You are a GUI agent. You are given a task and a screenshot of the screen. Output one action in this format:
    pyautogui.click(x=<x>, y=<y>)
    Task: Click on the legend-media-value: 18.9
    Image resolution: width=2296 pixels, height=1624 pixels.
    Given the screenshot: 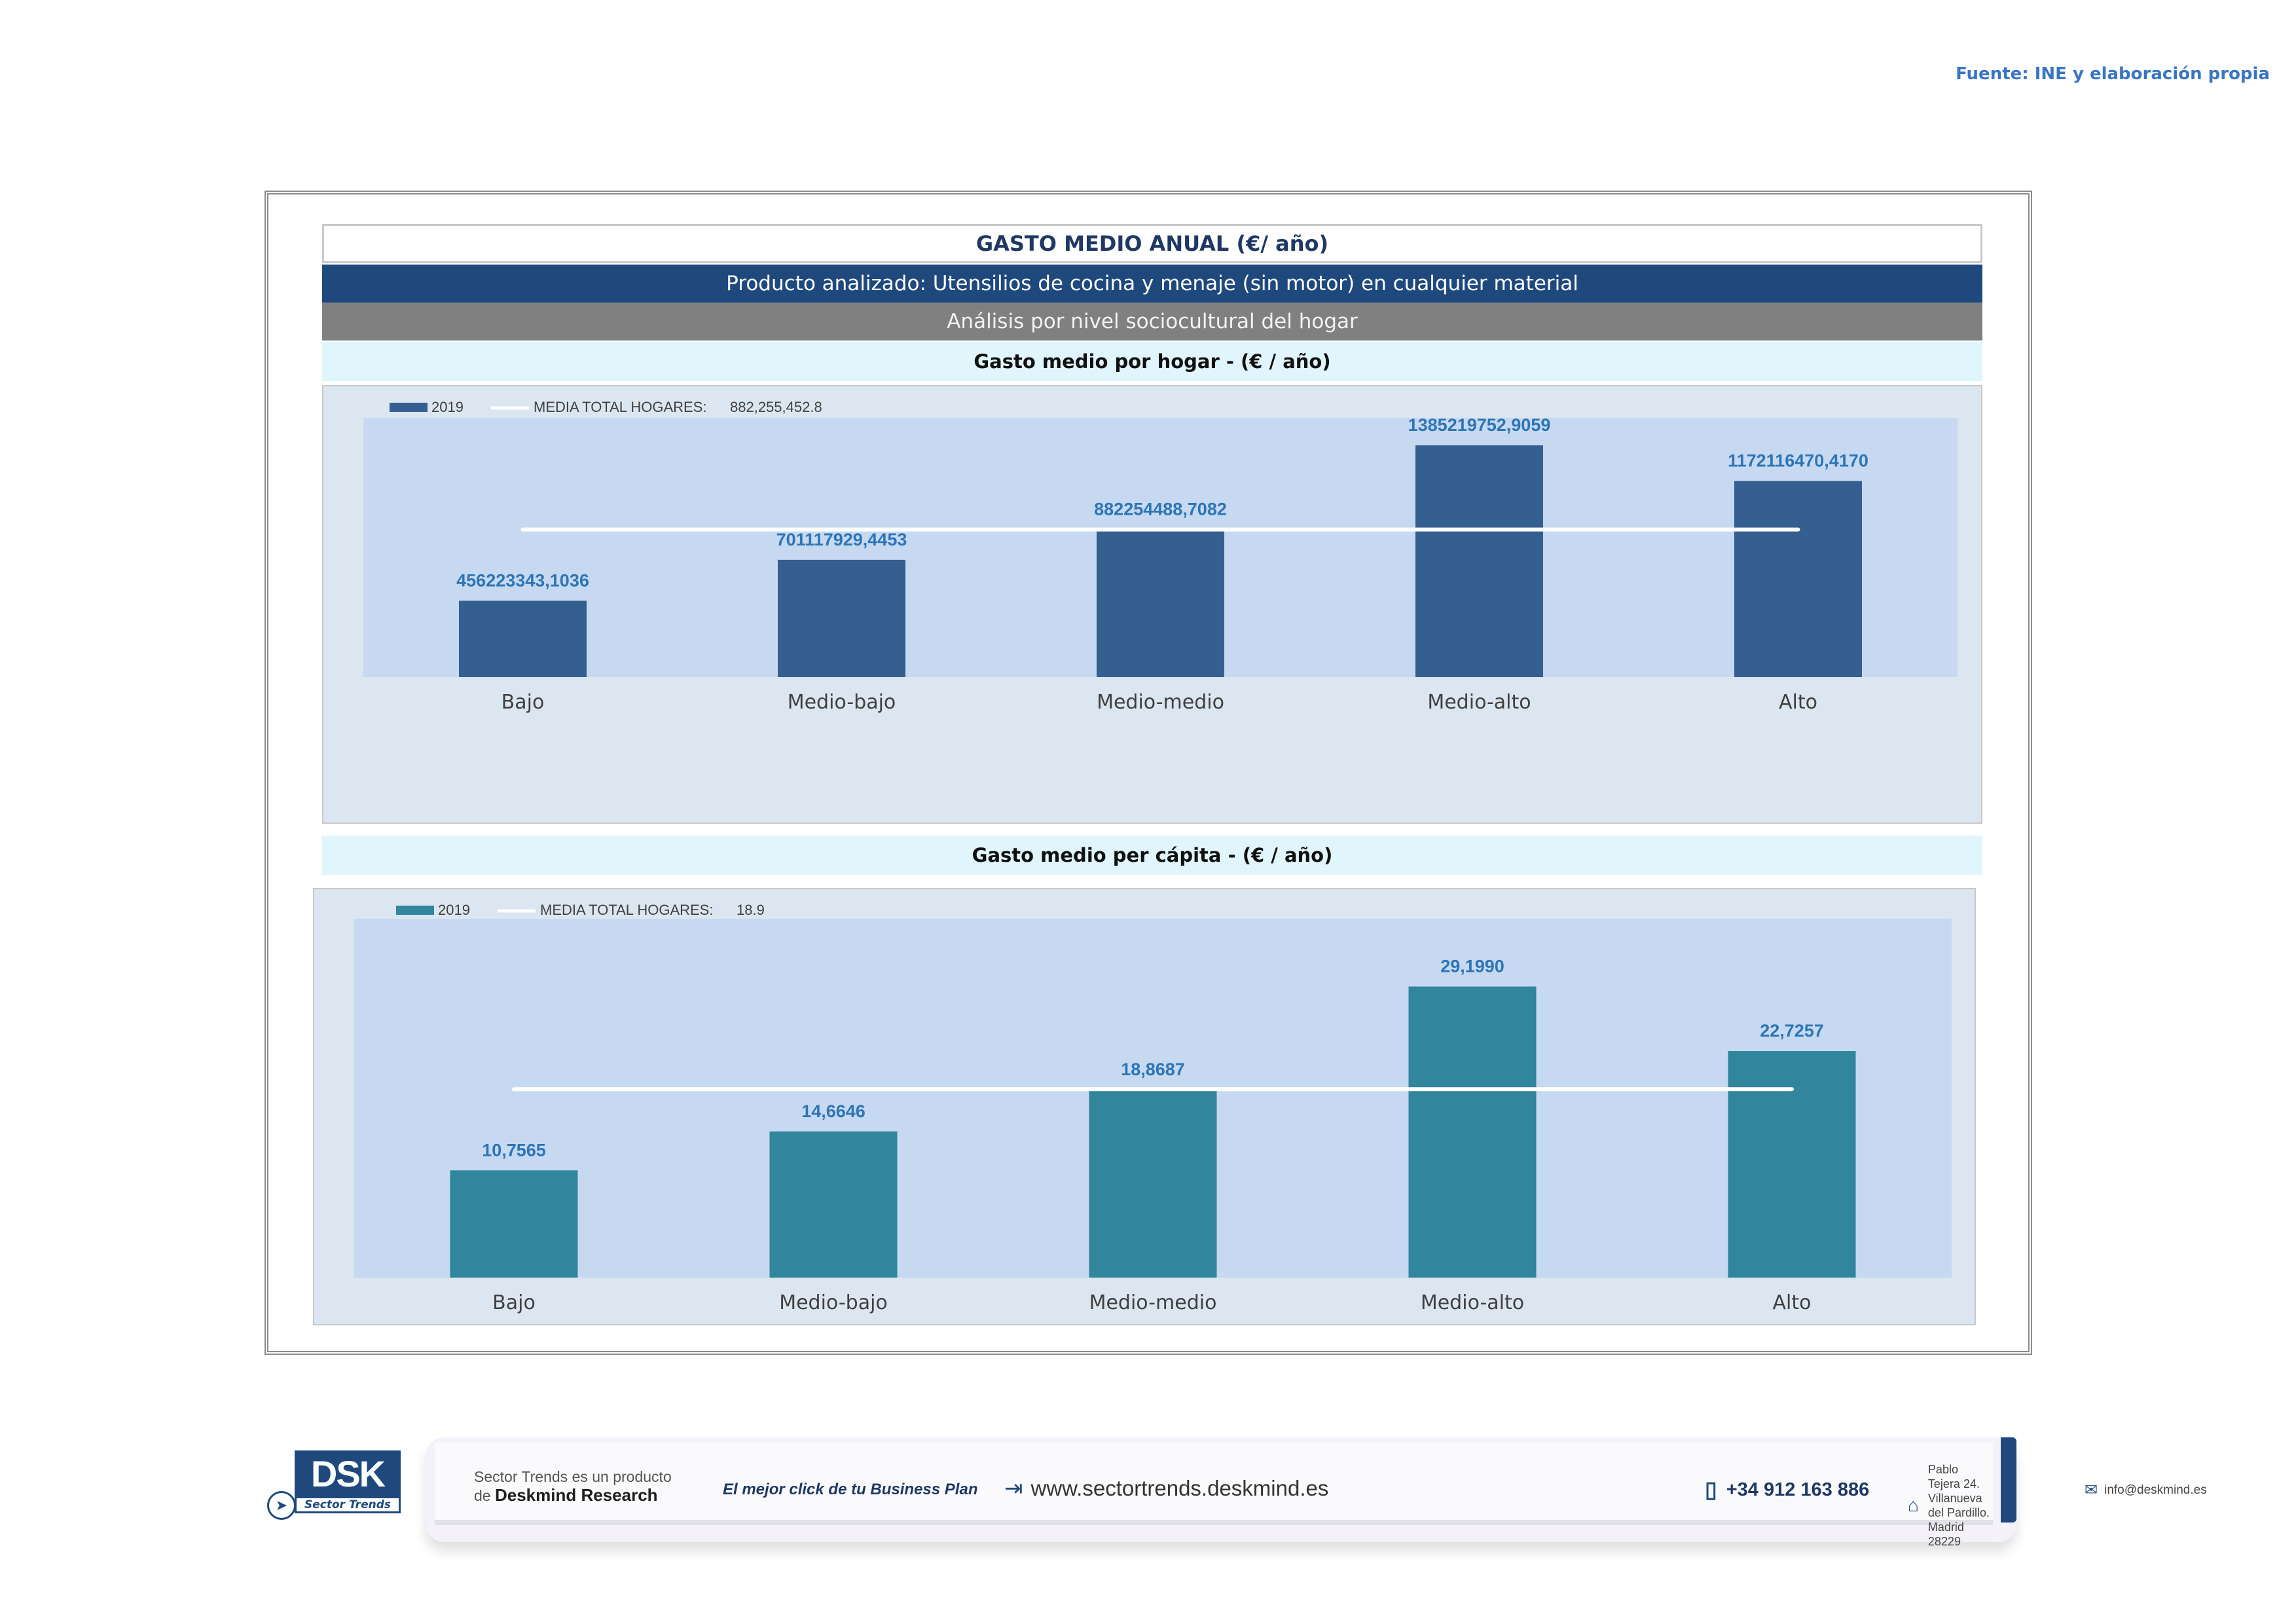 What is the action you would take?
    pyautogui.click(x=751, y=910)
    